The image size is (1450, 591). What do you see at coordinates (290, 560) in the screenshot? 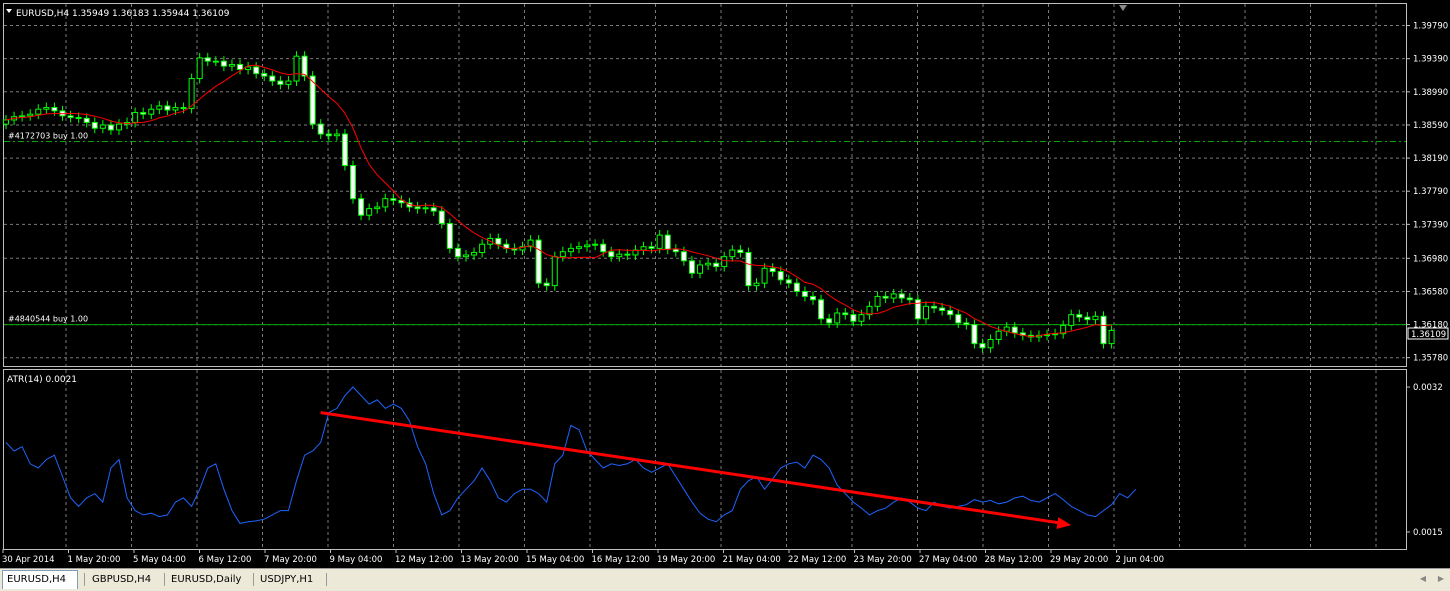
I see `time-tick-label: 7 May 20:00` at bounding box center [290, 560].